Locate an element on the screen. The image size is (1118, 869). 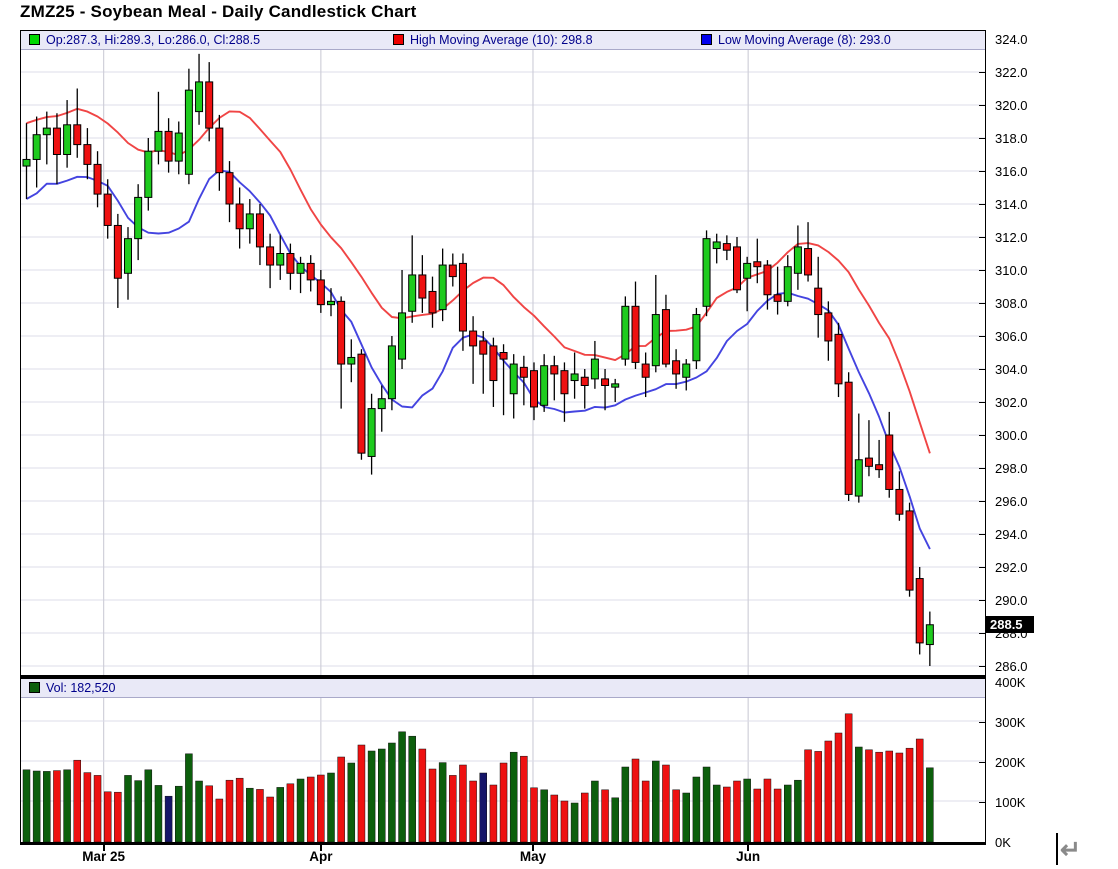
volume-swatch-icon is located at coordinates (34, 687).